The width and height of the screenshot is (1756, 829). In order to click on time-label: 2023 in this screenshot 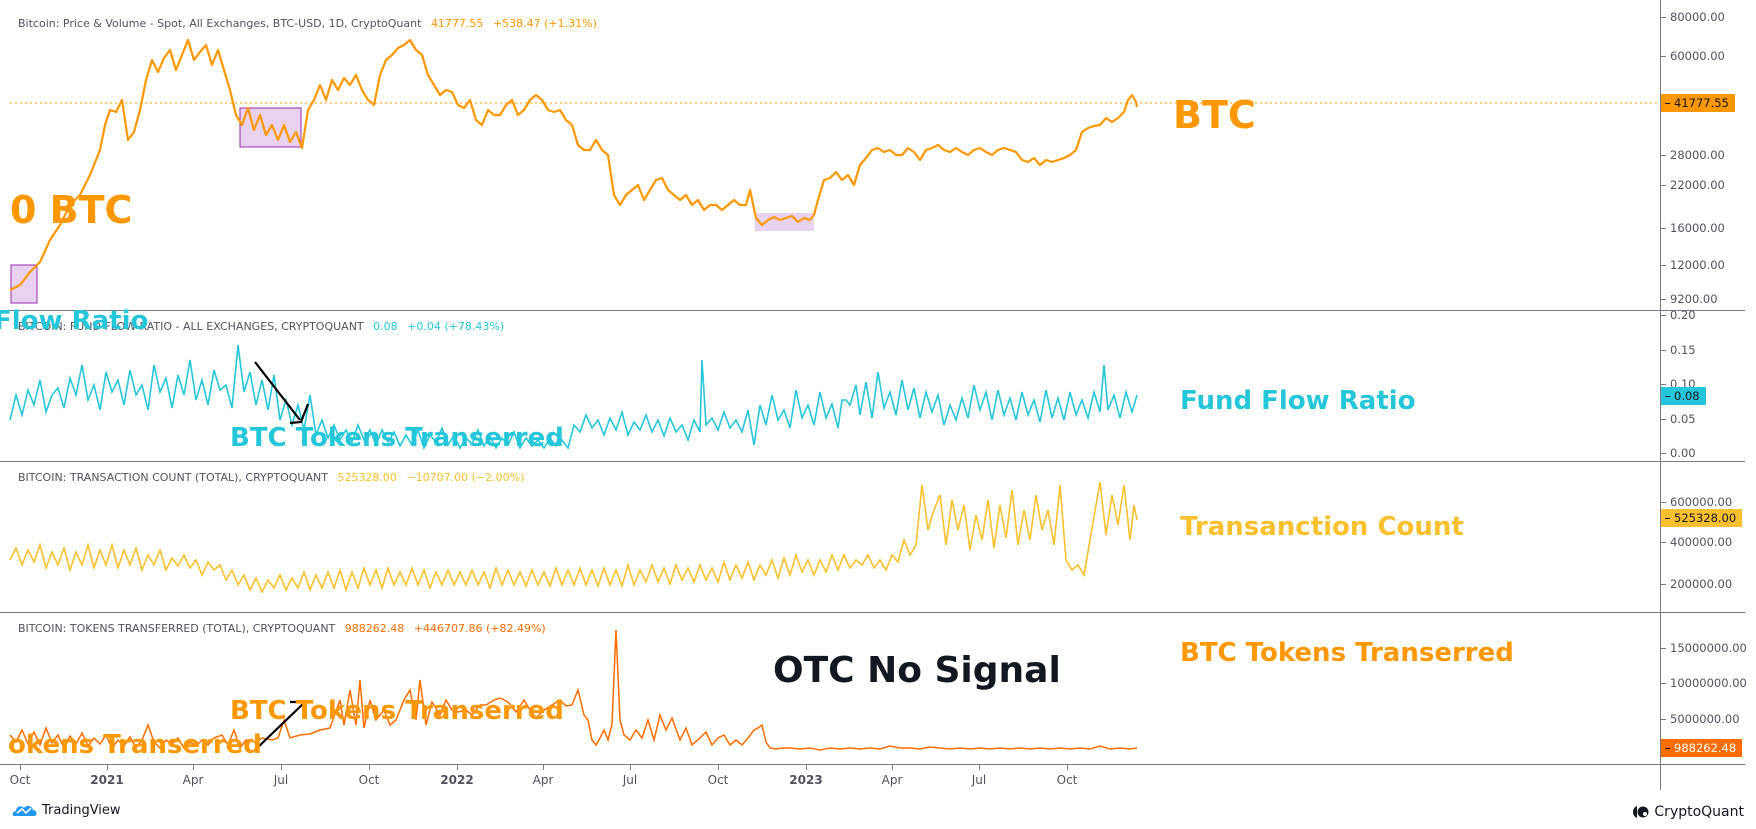, I will do `click(806, 780)`.